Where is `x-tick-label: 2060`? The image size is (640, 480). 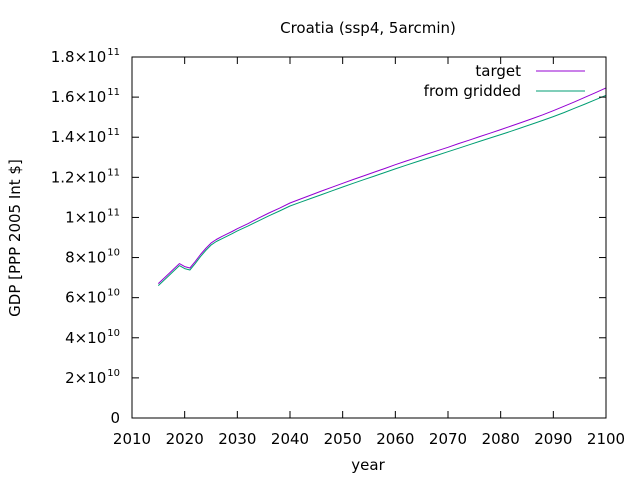 x-tick-label: 2060 is located at coordinates (395, 439).